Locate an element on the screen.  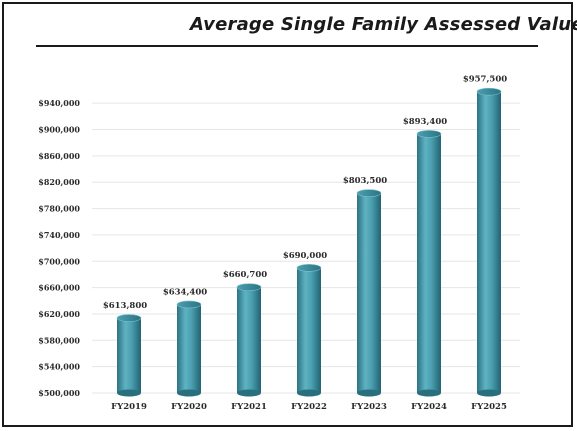
chart-title: Average Single Family Assessed Value is located at coordinates (383, 24).